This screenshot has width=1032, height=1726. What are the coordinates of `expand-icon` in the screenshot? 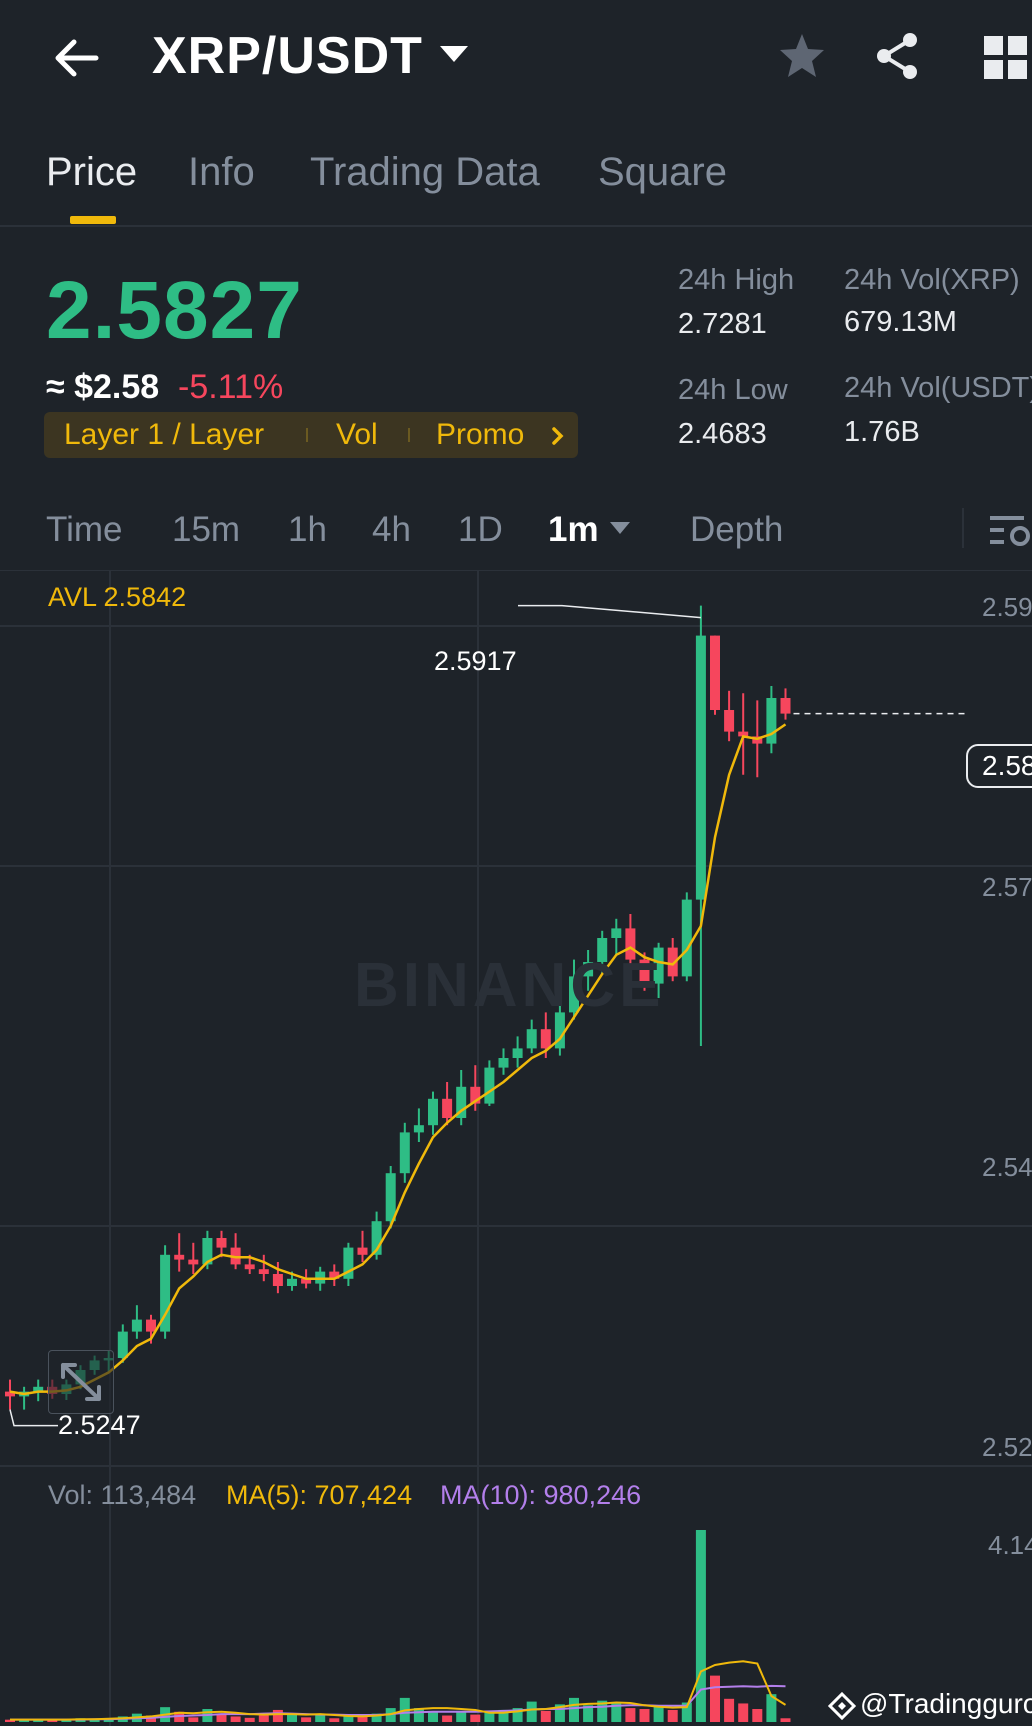 It's located at (81, 1382).